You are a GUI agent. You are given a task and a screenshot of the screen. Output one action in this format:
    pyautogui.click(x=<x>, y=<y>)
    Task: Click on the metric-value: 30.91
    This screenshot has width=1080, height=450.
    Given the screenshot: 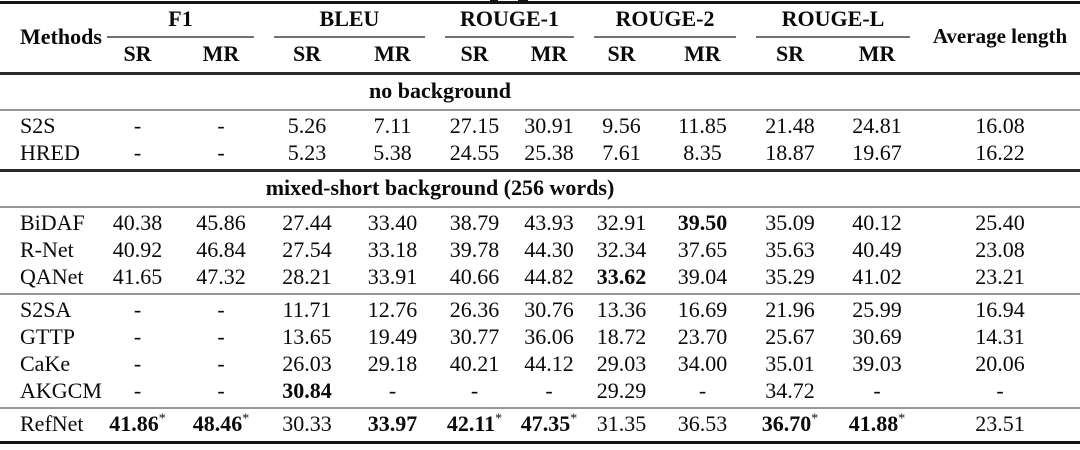 What is the action you would take?
    pyautogui.click(x=549, y=125)
    